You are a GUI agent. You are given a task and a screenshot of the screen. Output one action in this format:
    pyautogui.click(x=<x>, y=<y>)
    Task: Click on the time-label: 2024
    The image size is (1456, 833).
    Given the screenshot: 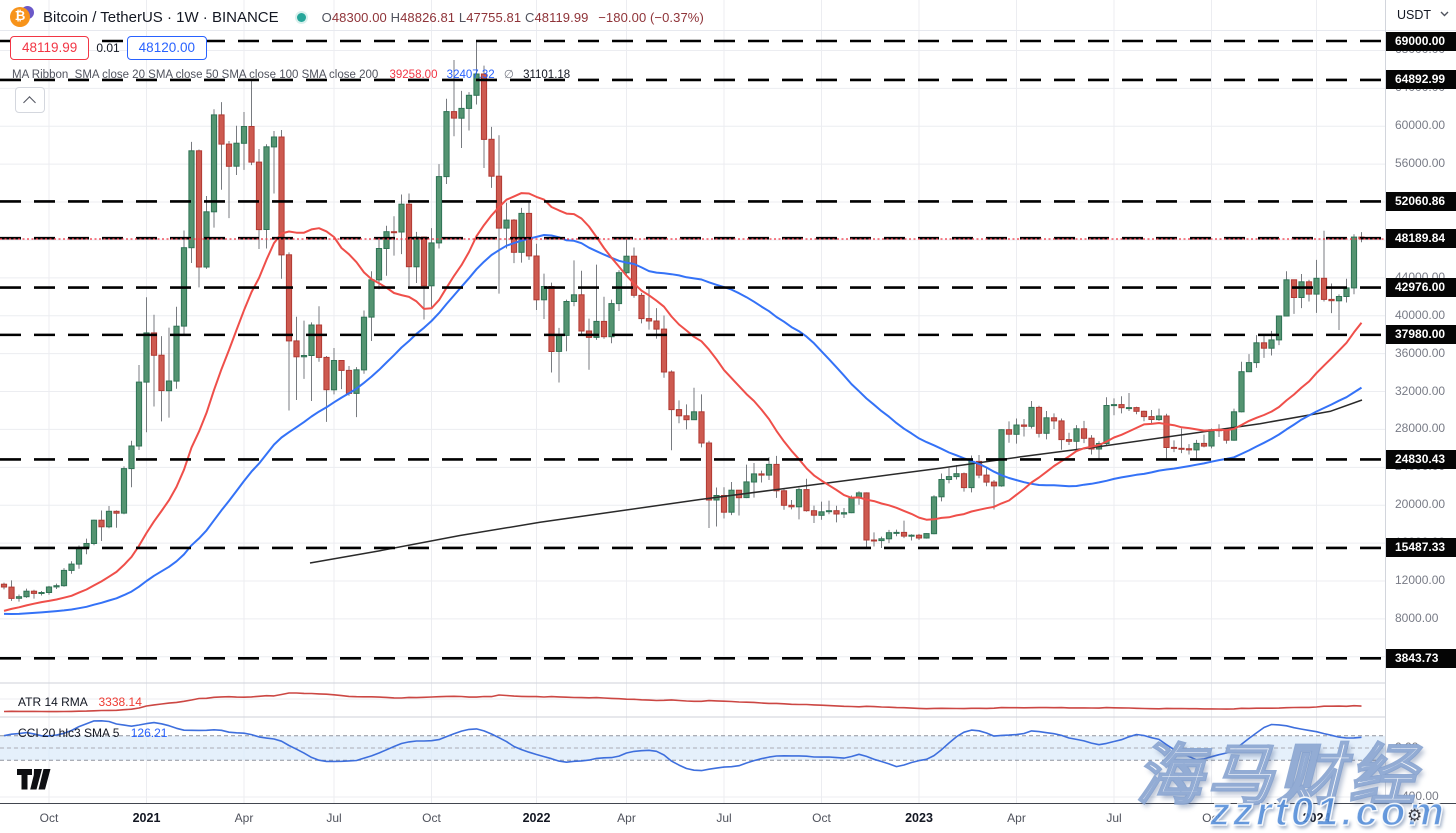 What is the action you would take?
    pyautogui.click(x=1316, y=818)
    